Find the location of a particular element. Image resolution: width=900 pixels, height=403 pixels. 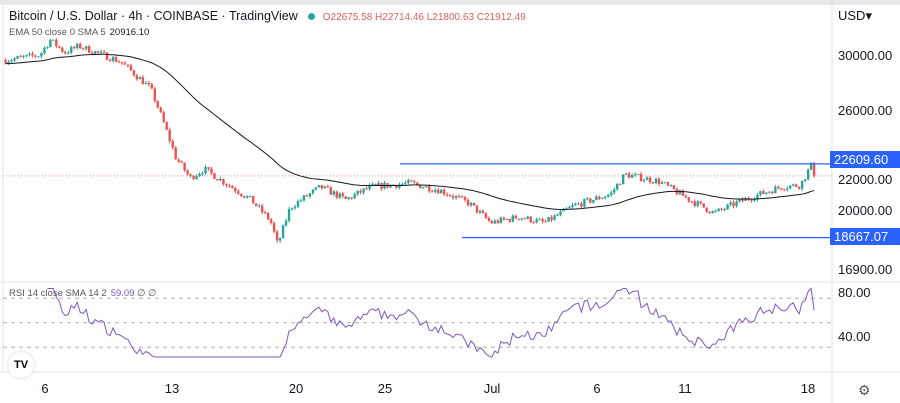

time-tick: 18 is located at coordinates (808, 388).